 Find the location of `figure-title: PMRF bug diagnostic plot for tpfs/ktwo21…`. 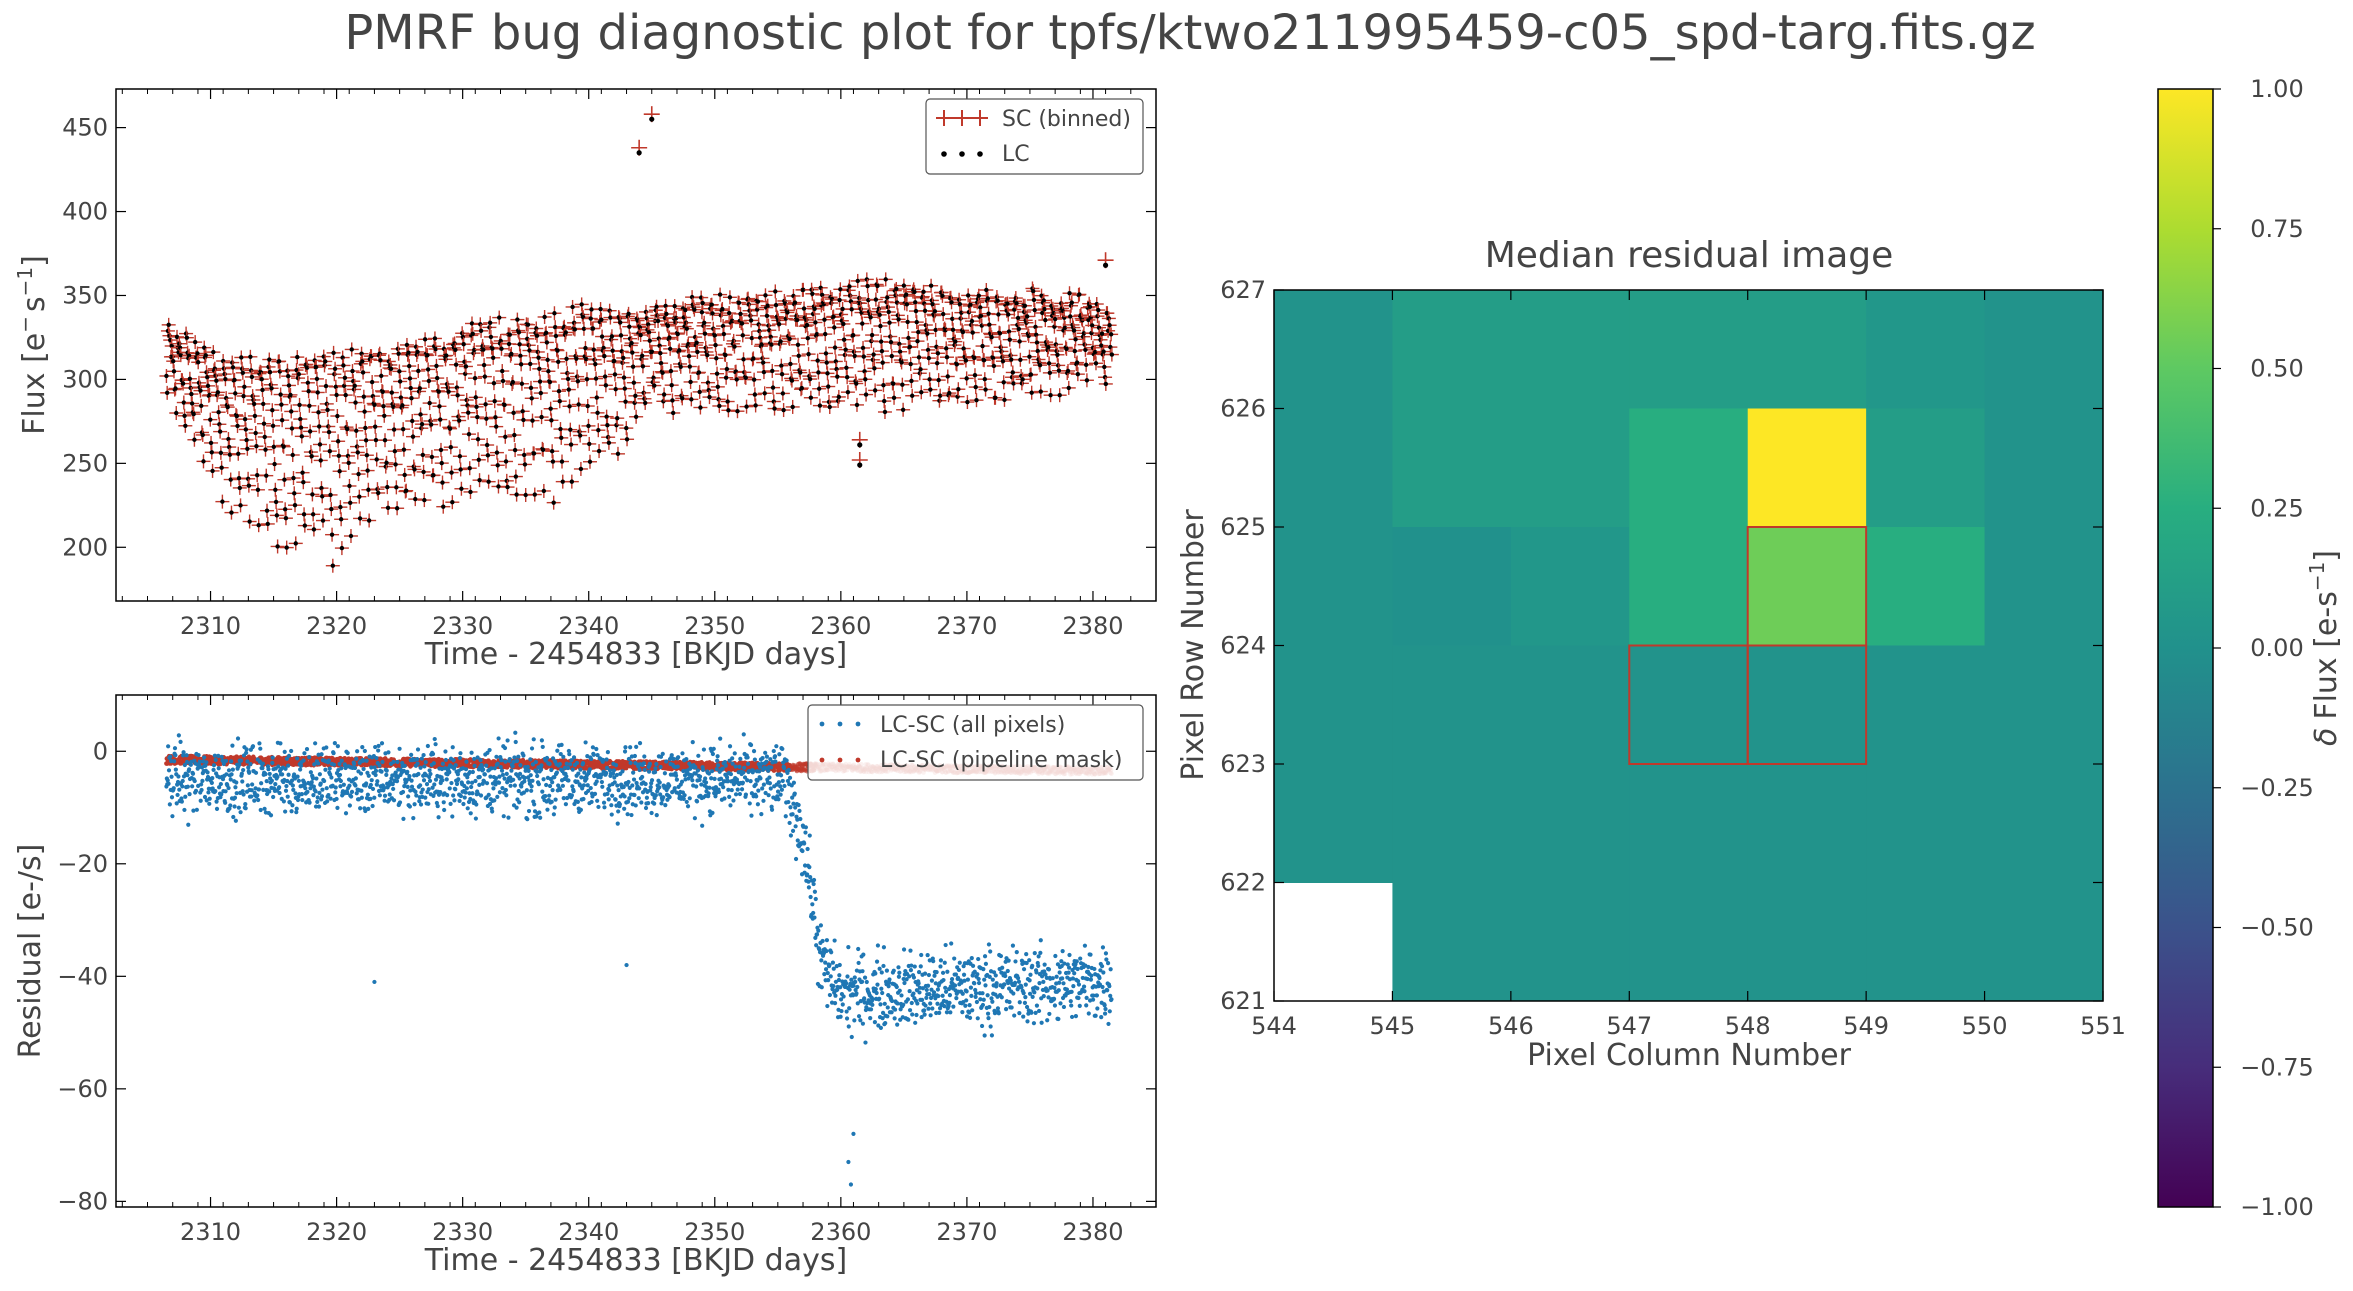

figure-title: PMRF bug diagnostic plot for tpfs/ktwo21… is located at coordinates (1189, 33).